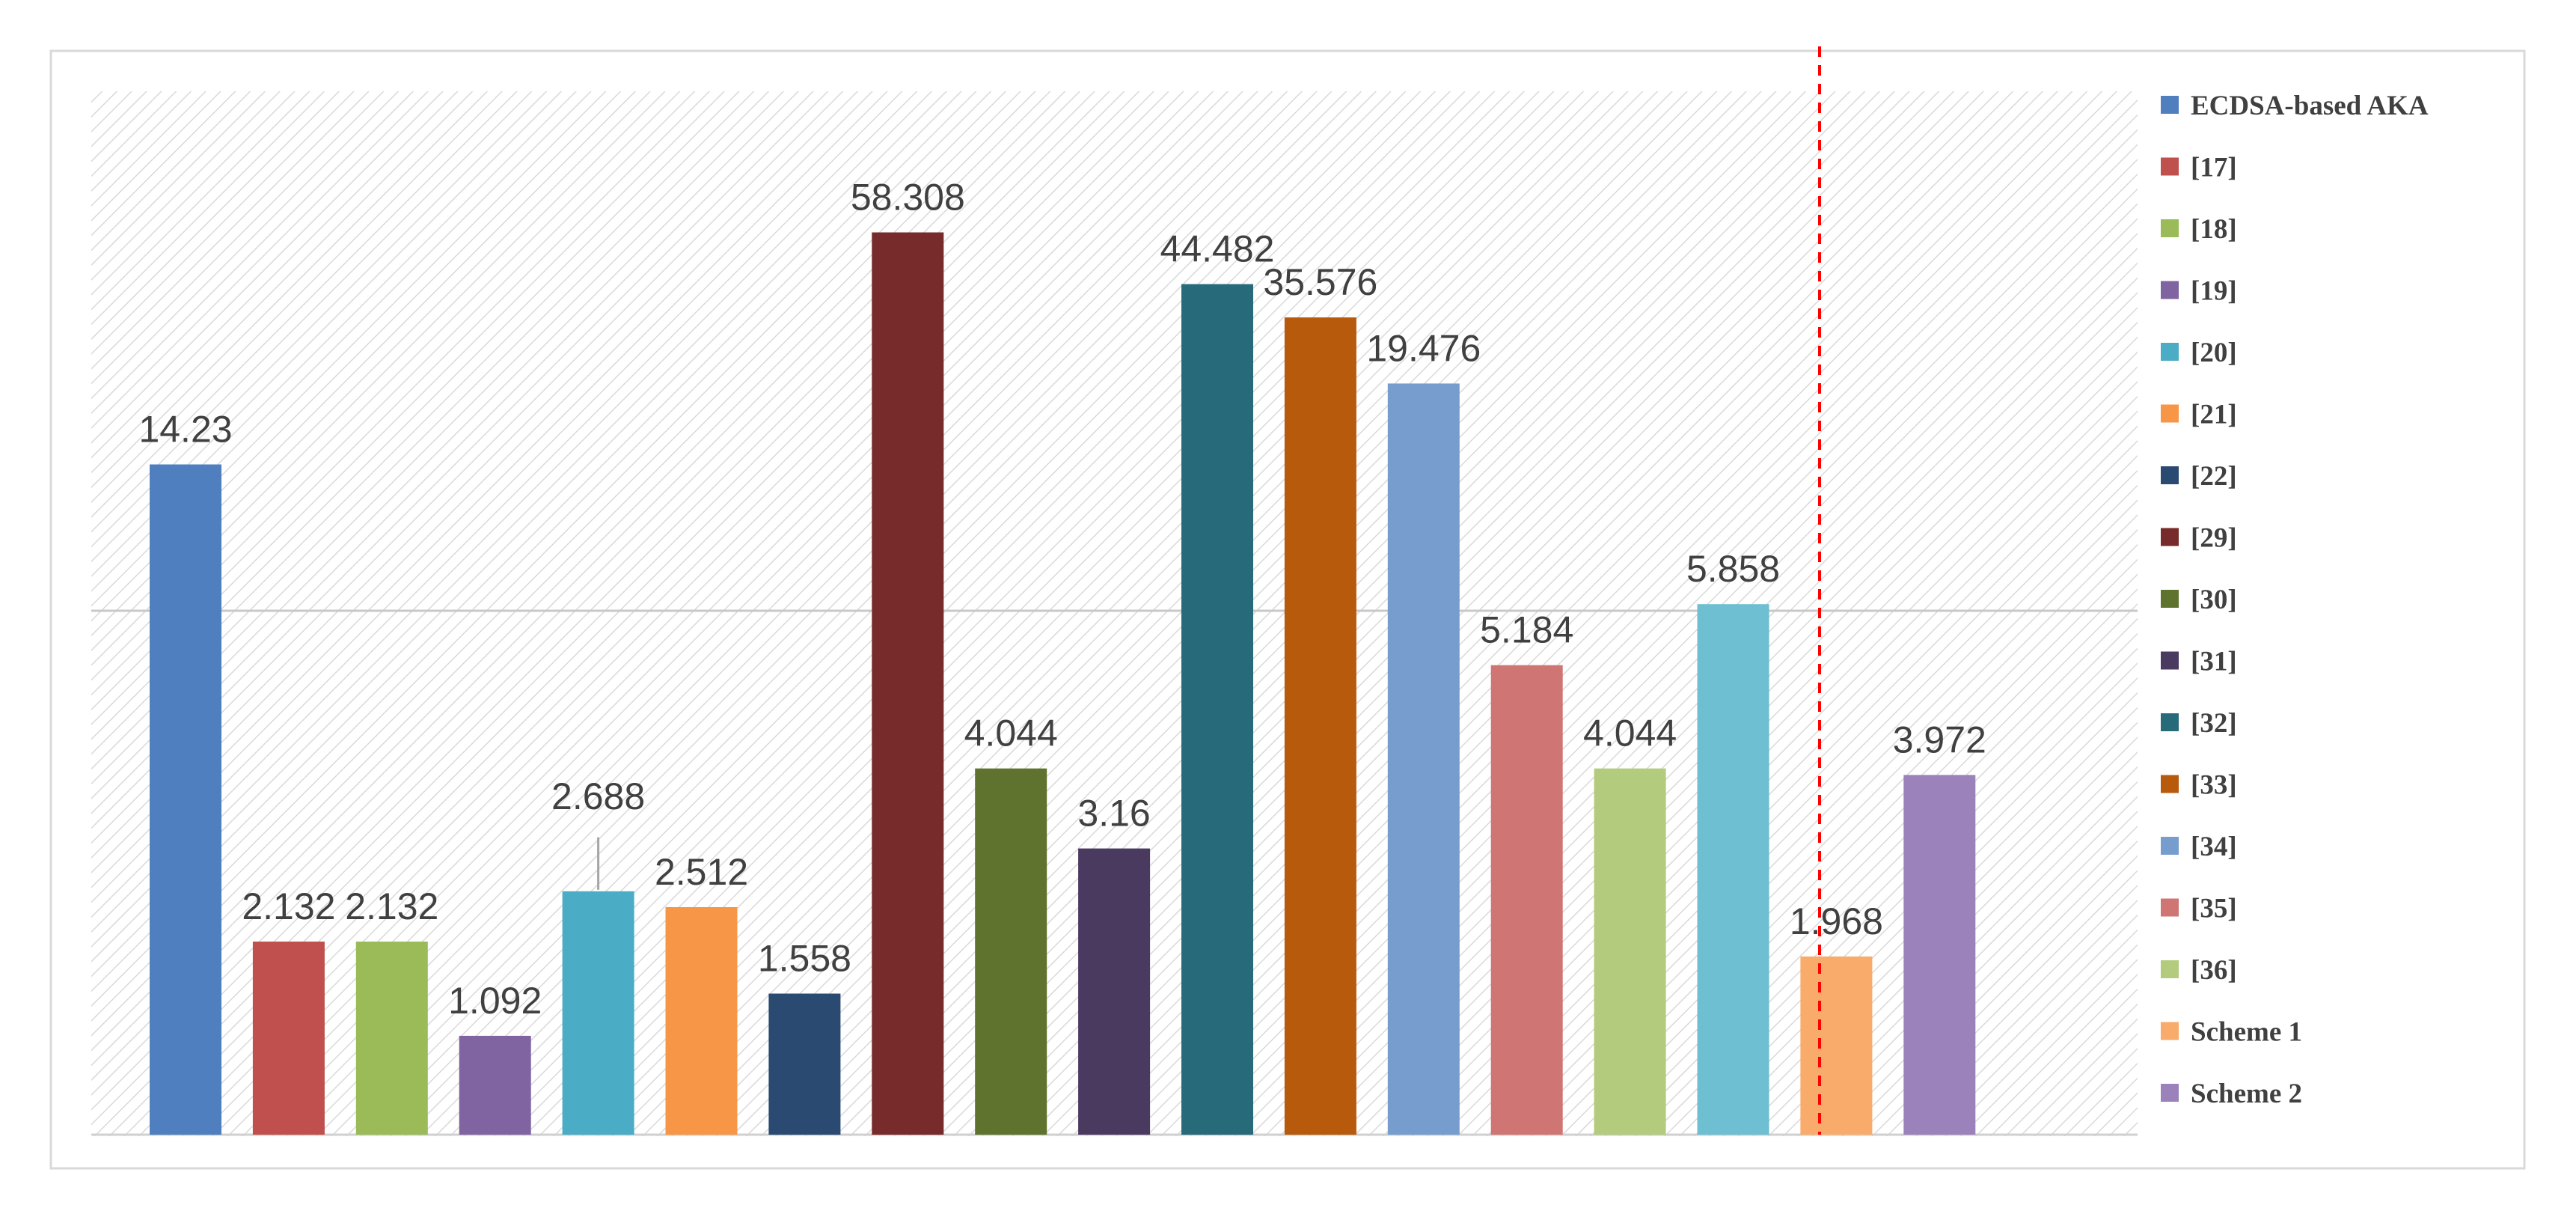 The height and width of the screenshot is (1223, 2576). What do you see at coordinates (1733, 569) in the screenshot?
I see `value-label-bar-16: 5.858` at bounding box center [1733, 569].